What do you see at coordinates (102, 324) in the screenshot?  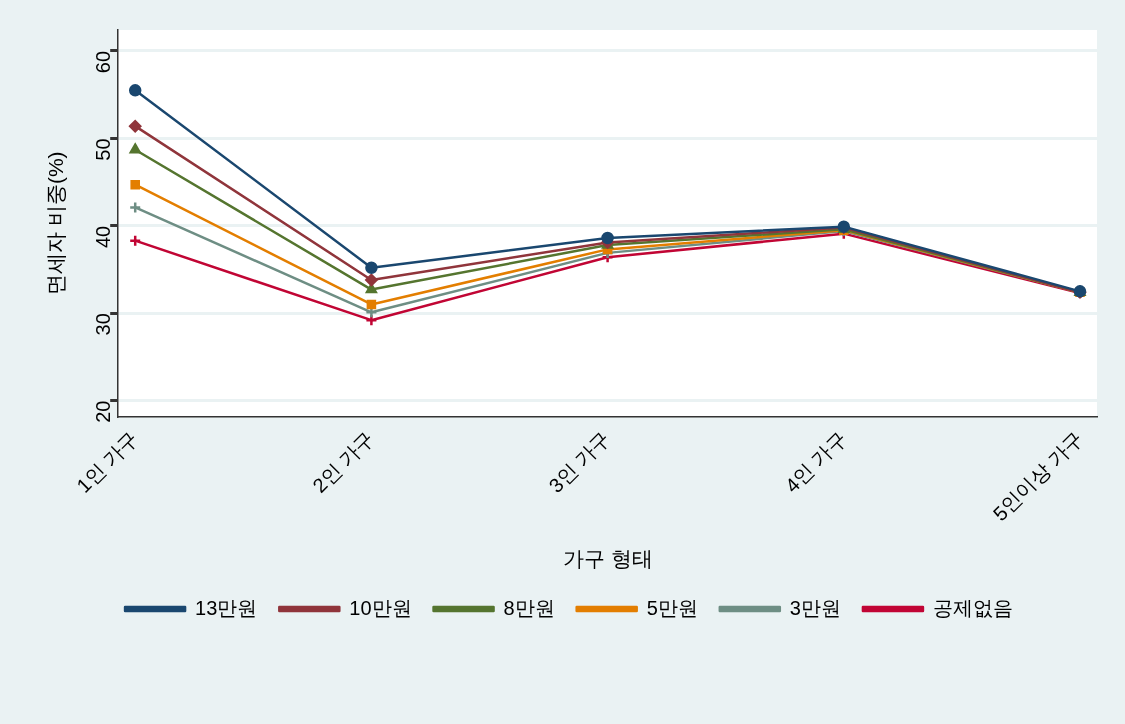 I see `y-tick-label: 30` at bounding box center [102, 324].